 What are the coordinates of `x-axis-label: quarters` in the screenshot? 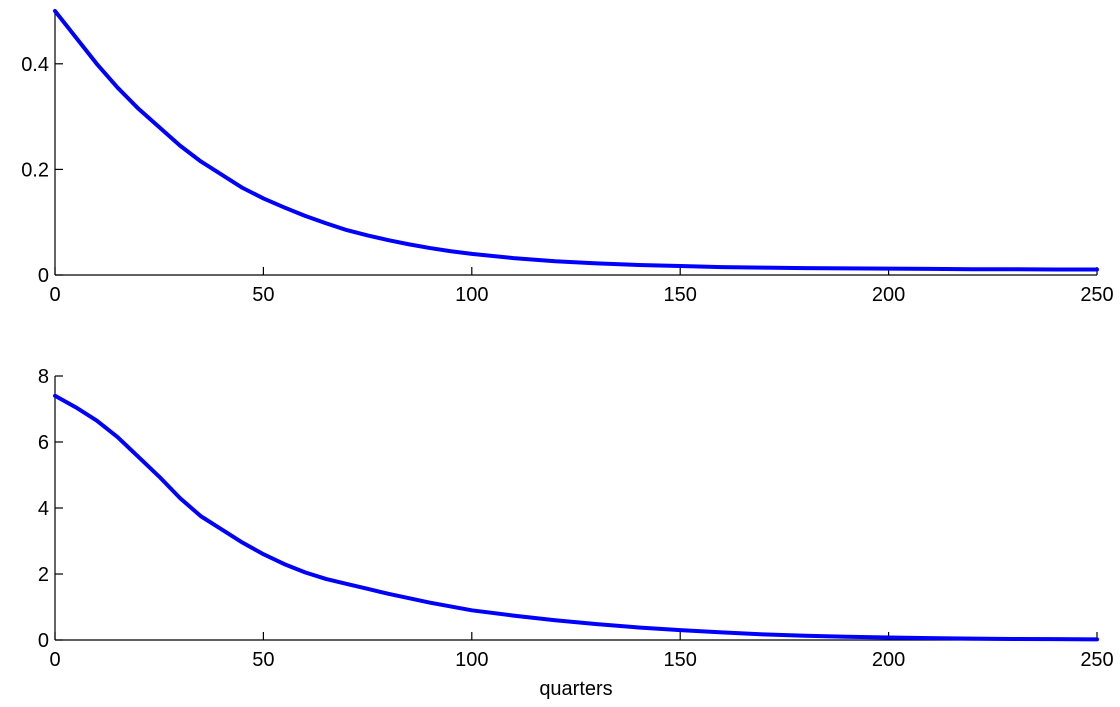 It's located at (575, 689).